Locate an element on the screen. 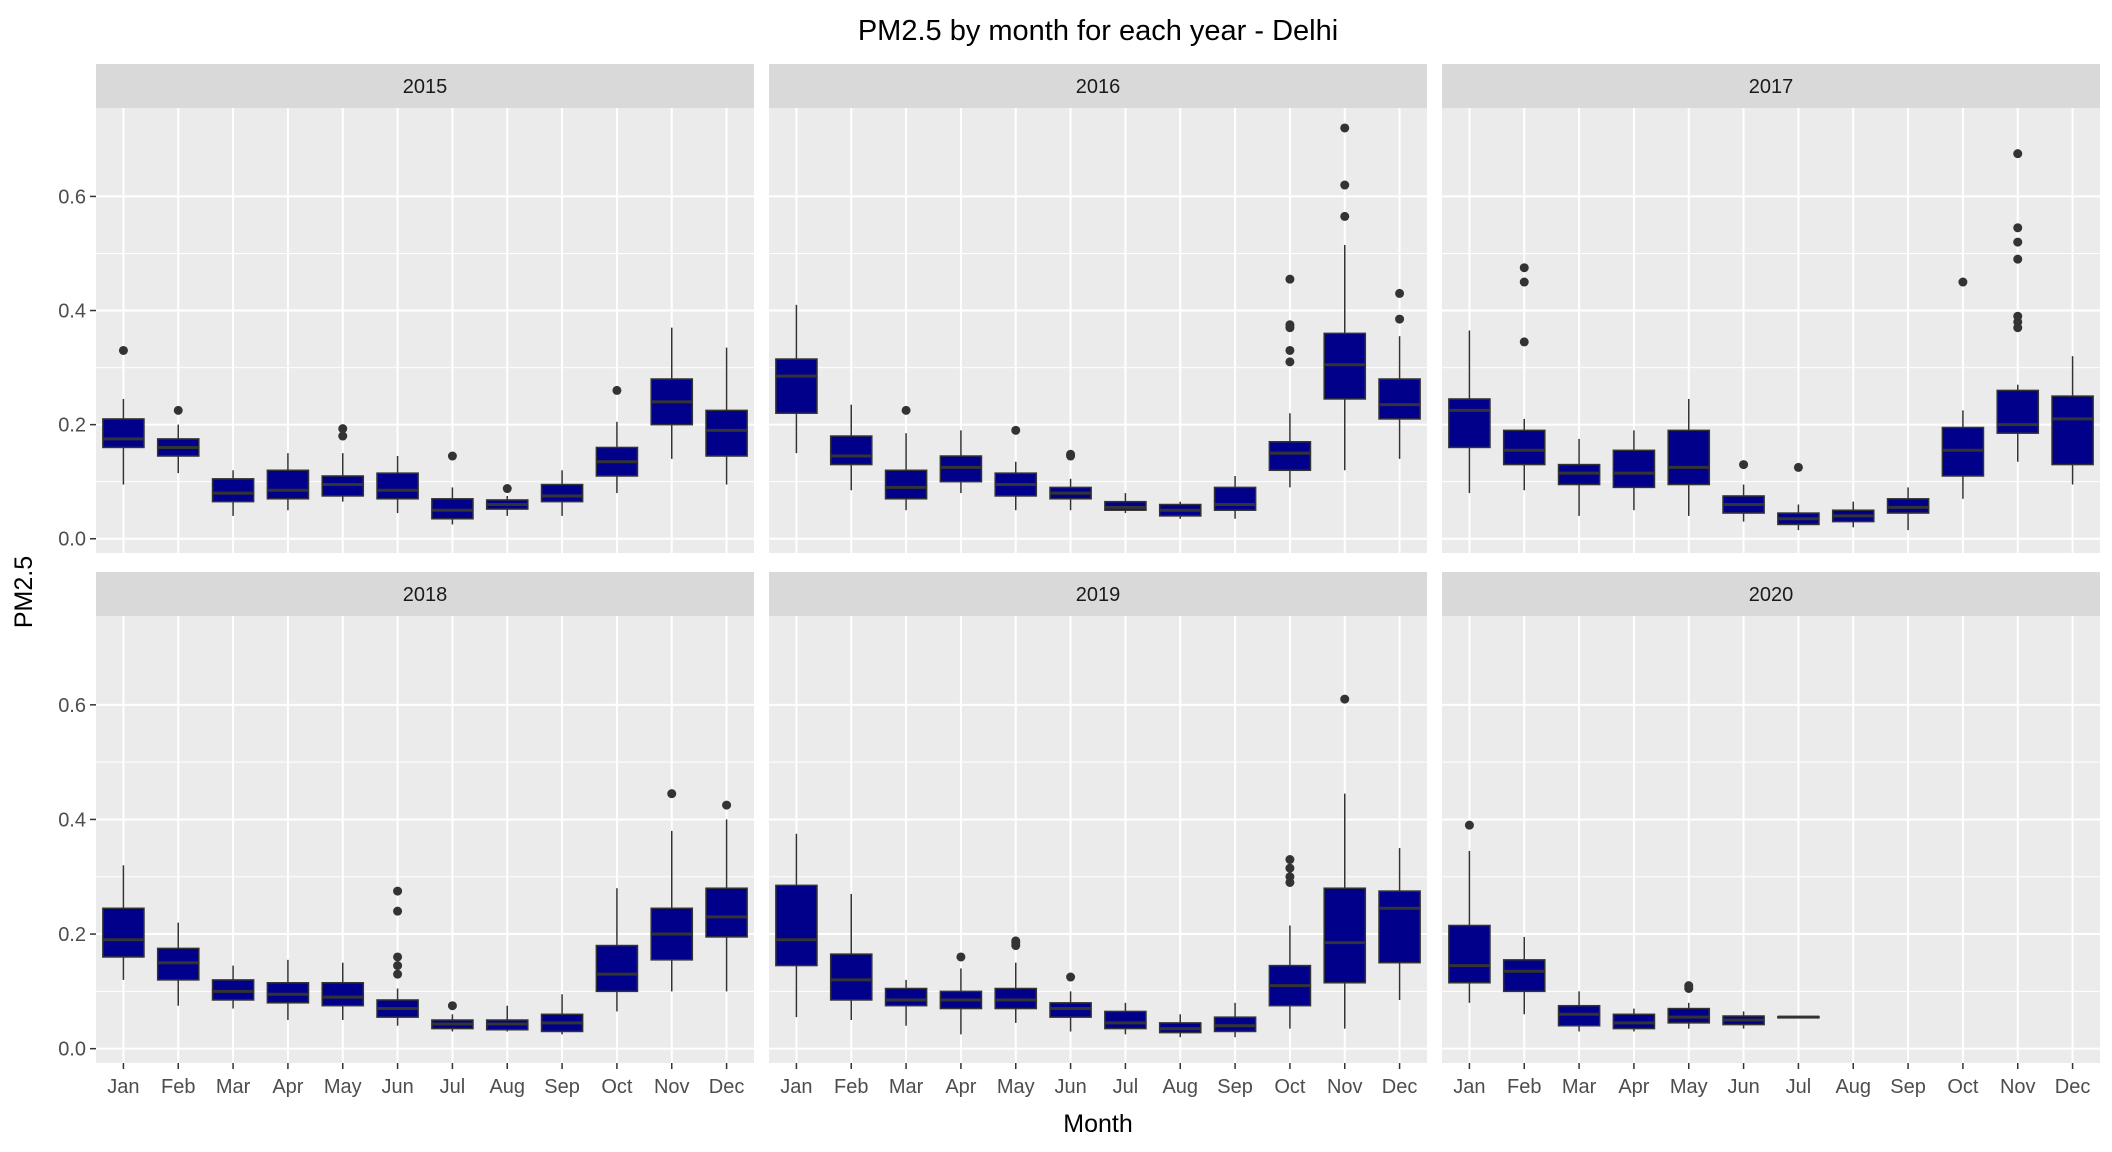 The height and width of the screenshot is (1152, 2112). facet-panel-2017: 2017 is located at coordinates (1771, 308).